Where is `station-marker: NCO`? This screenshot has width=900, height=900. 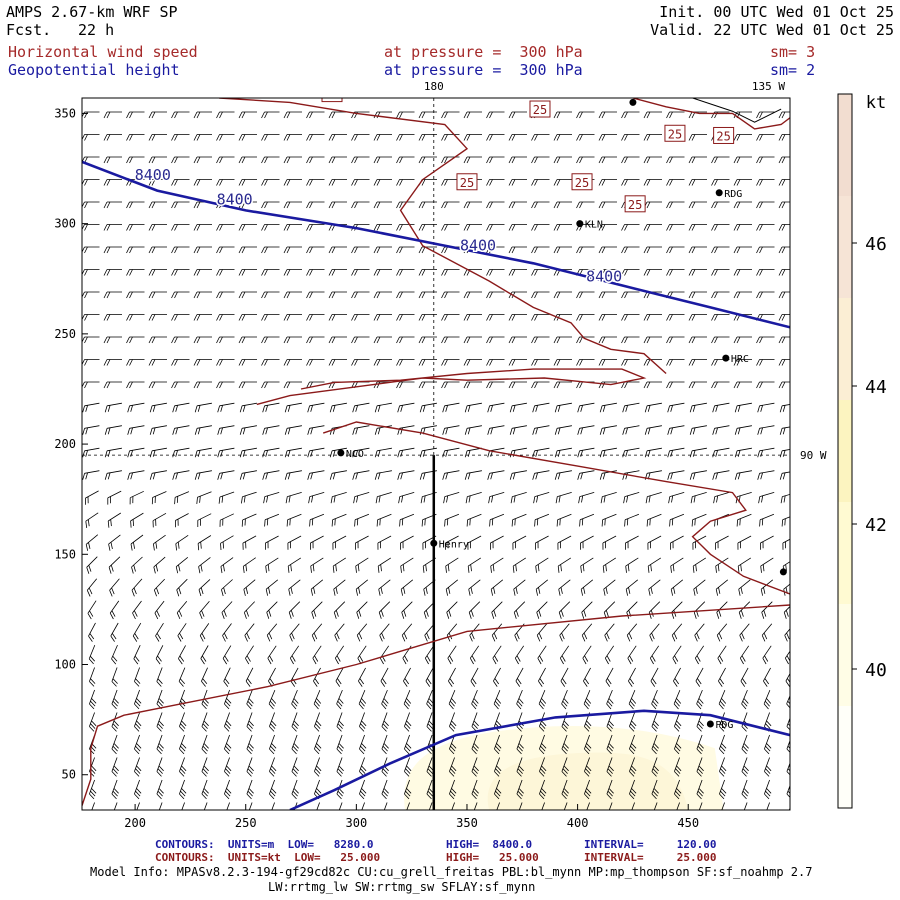 station-marker: NCO is located at coordinates (350, 454).